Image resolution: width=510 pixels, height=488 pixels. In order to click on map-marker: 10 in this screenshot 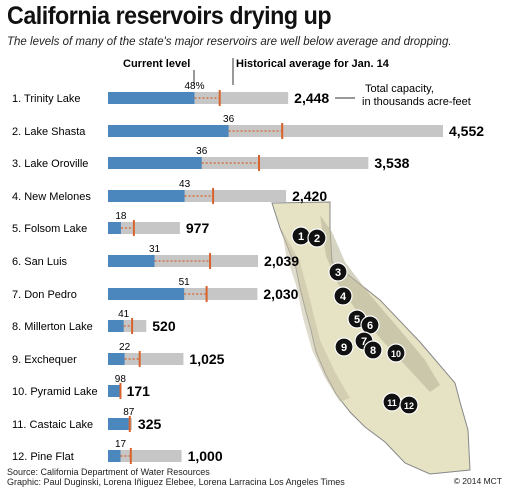, I will do `click(396, 353)`.